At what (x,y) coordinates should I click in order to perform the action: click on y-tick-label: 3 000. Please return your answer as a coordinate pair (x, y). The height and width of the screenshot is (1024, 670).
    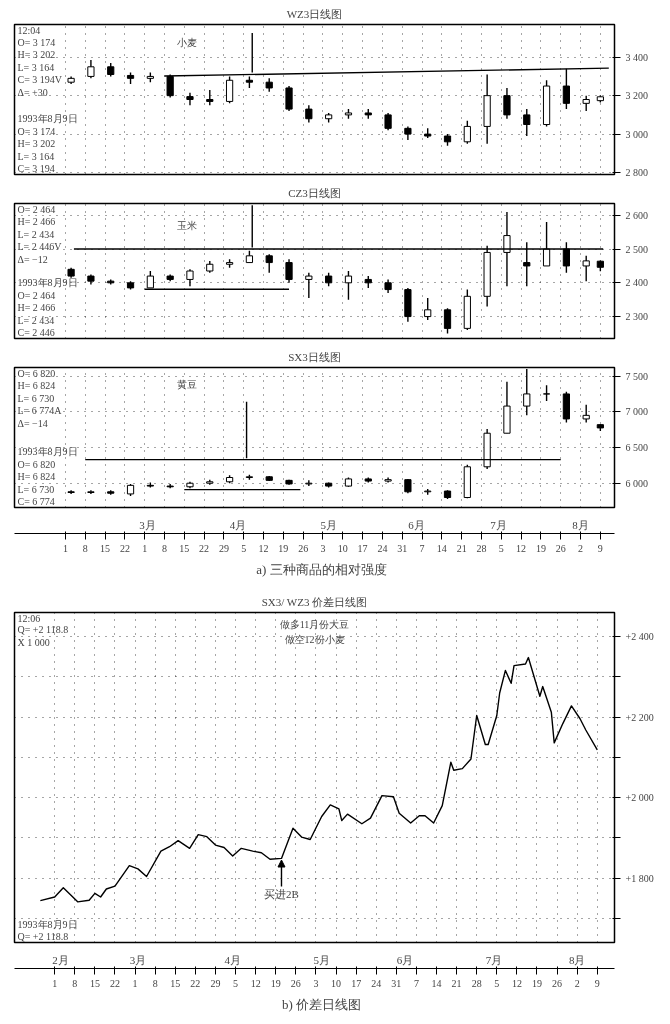
    Looking at the image, I should click on (636, 134).